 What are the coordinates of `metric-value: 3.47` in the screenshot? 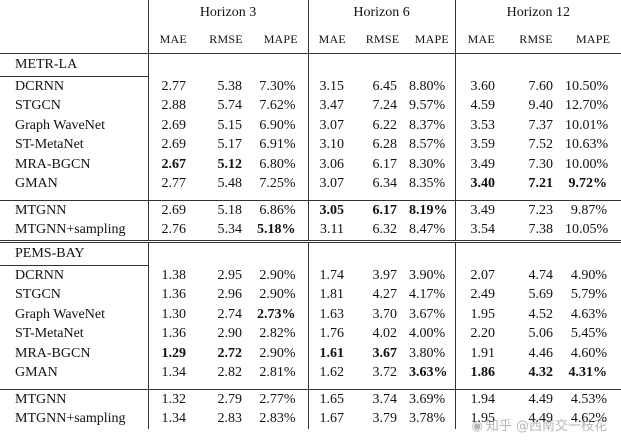 It's located at (332, 106).